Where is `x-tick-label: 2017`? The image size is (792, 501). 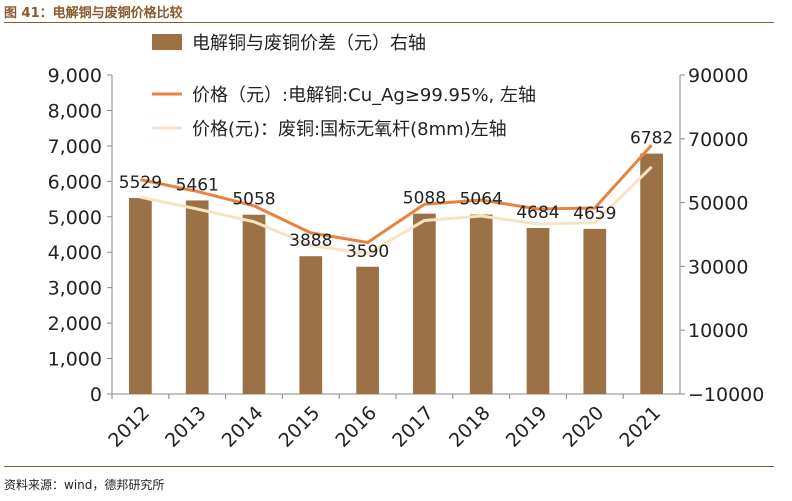
x-tick-label: 2017 is located at coordinates (413, 427).